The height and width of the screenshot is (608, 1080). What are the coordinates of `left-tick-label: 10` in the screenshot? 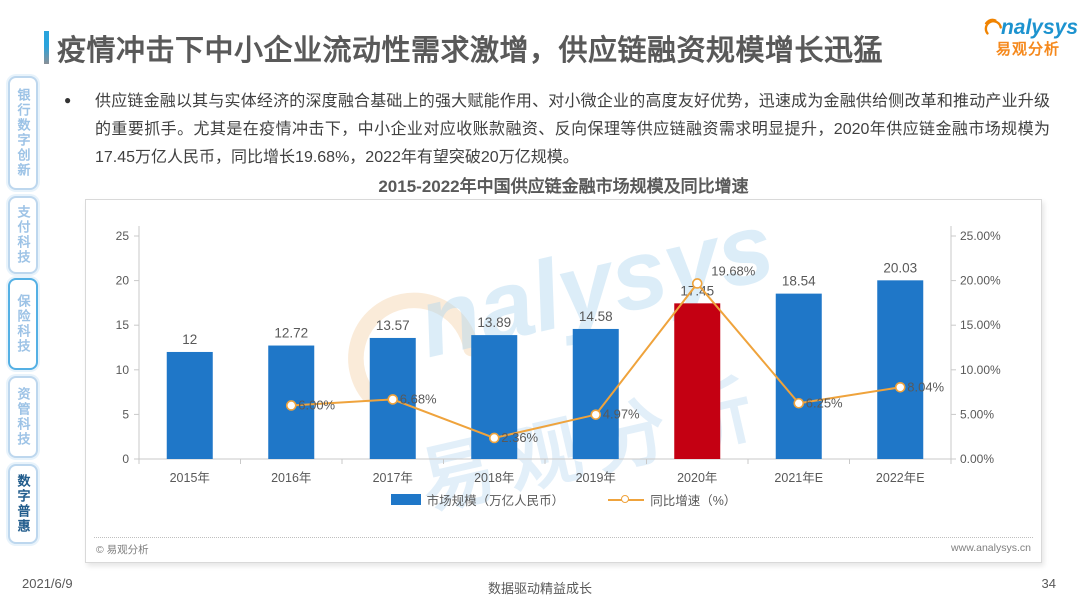 It's located at (123, 370).